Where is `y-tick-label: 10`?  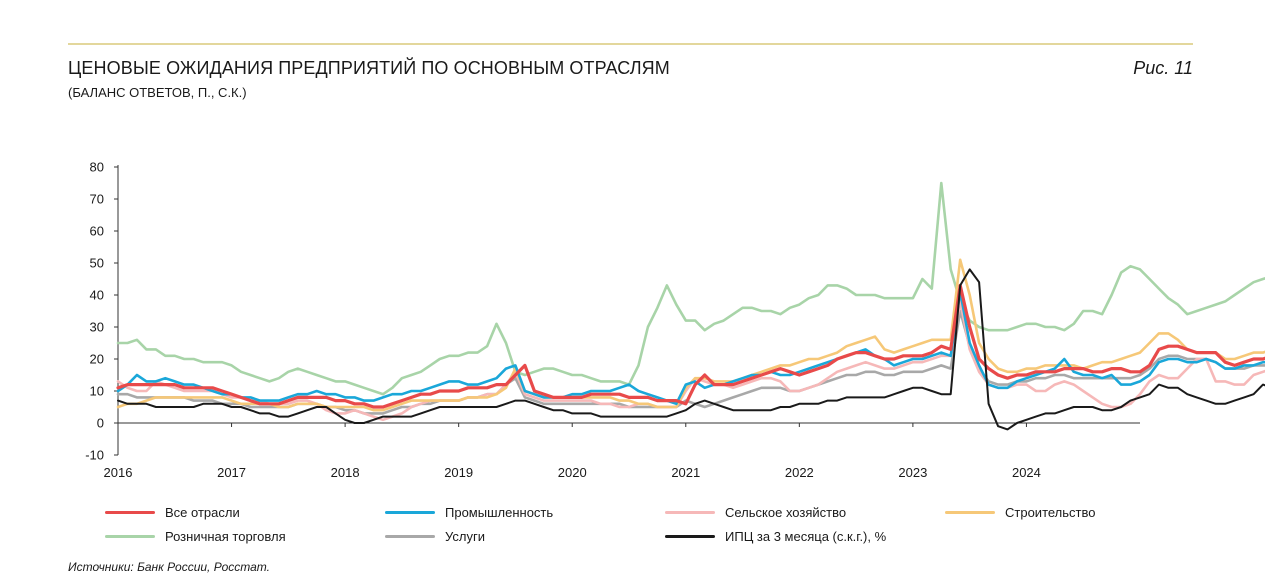 y-tick-label: 10 is located at coordinates (97, 391).